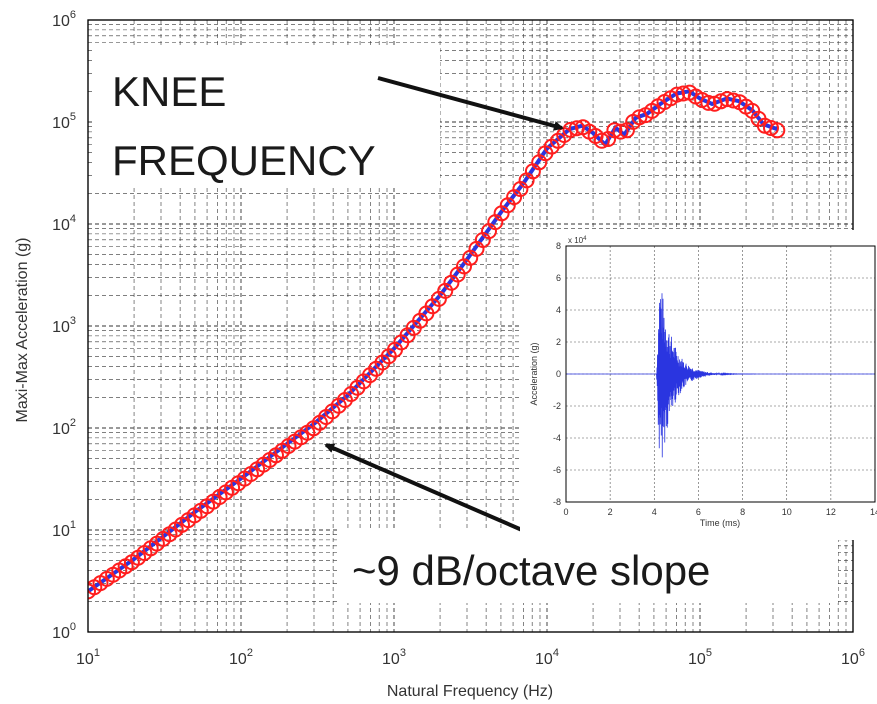 The image size is (877, 704). What do you see at coordinates (470, 103) in the screenshot?
I see `knee-arrow` at bounding box center [470, 103].